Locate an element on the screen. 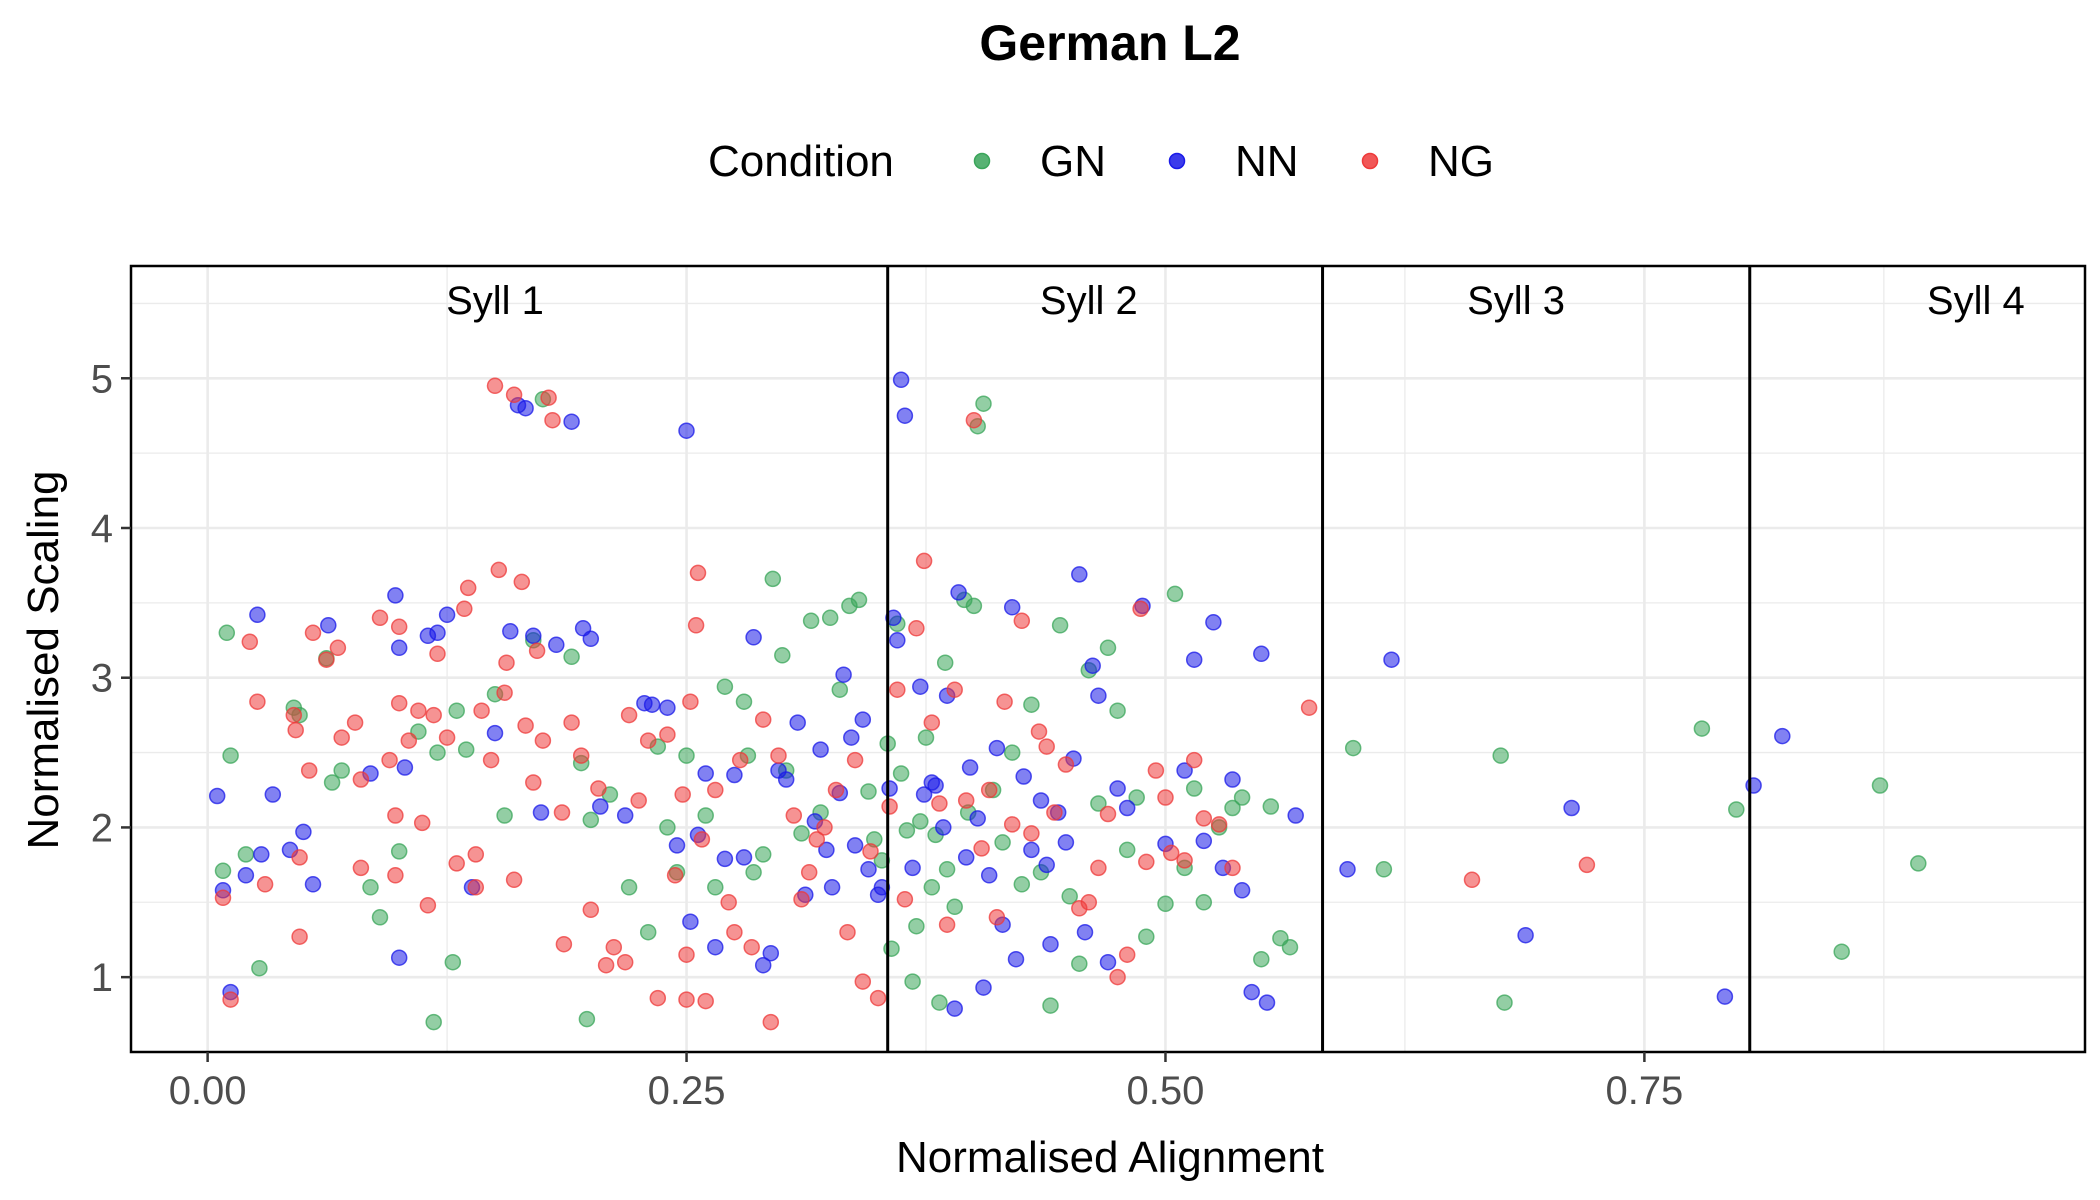 This screenshot has width=2100, height=1200. legend-key-NG is located at coordinates (1370, 161).